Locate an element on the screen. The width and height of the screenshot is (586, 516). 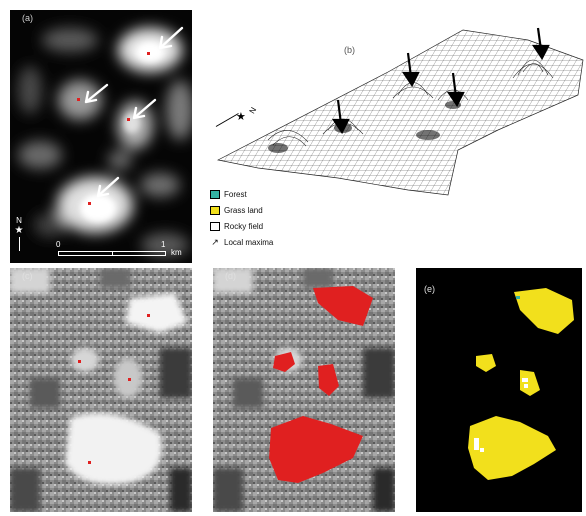
panel-e-image is located at coordinates (521, 384).